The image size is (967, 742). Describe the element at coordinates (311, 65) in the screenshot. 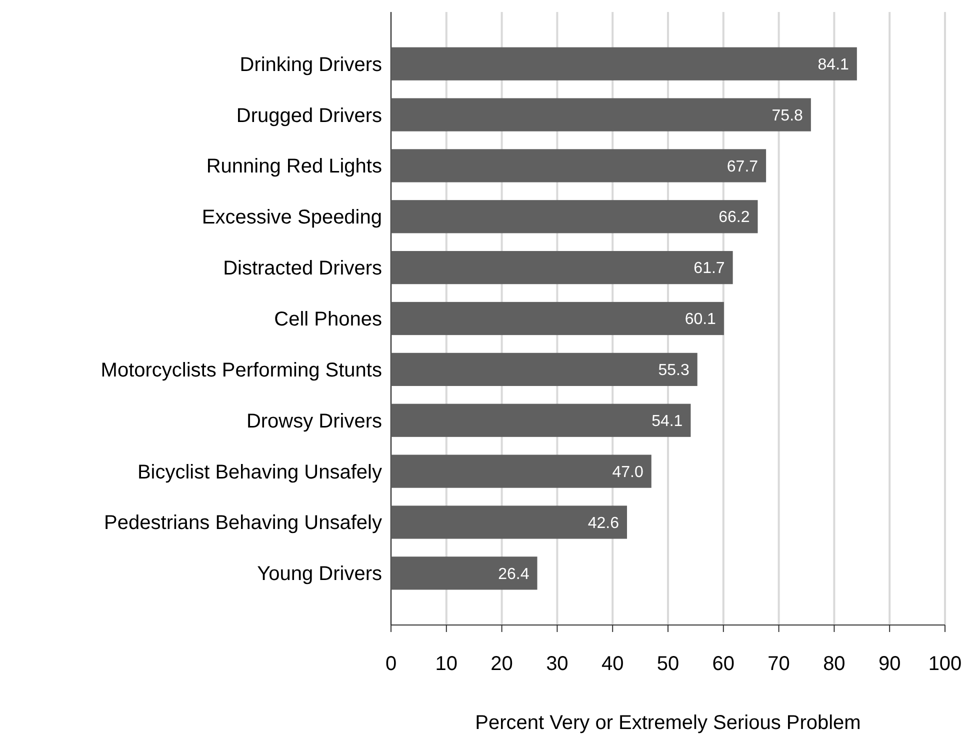

I see `y-tick-label: Drinking Drivers` at that location.